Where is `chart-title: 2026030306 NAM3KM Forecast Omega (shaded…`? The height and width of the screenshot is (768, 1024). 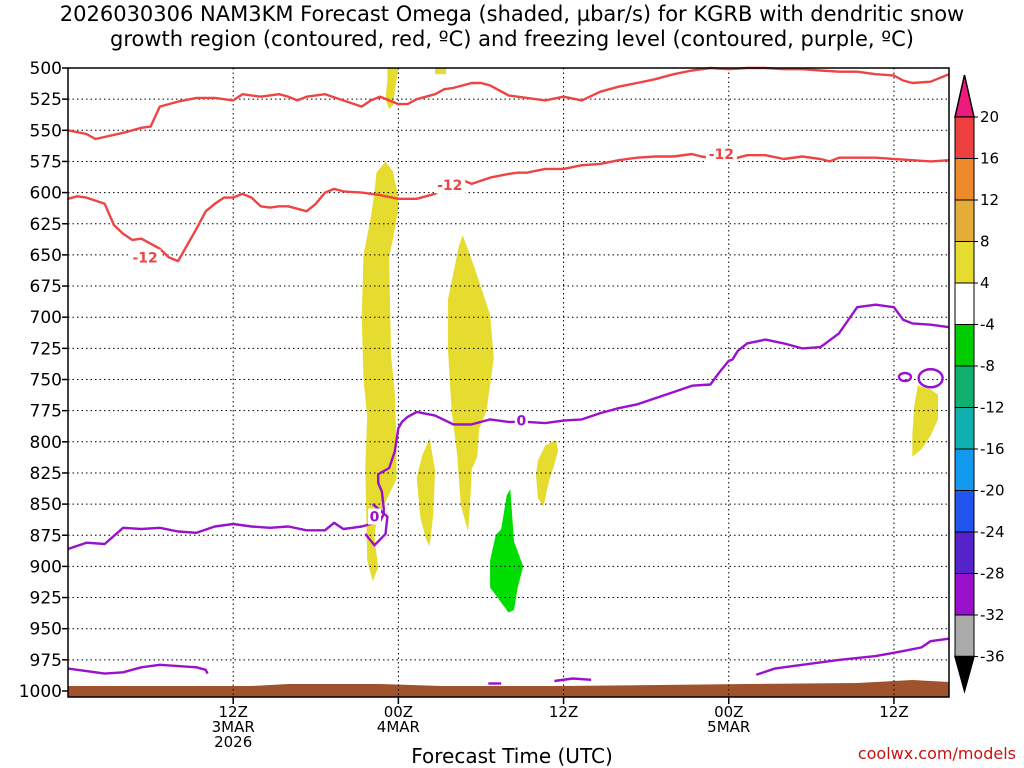
chart-title: 2026030306 NAM3KM Forecast Omega (shaded… is located at coordinates (512, 26).